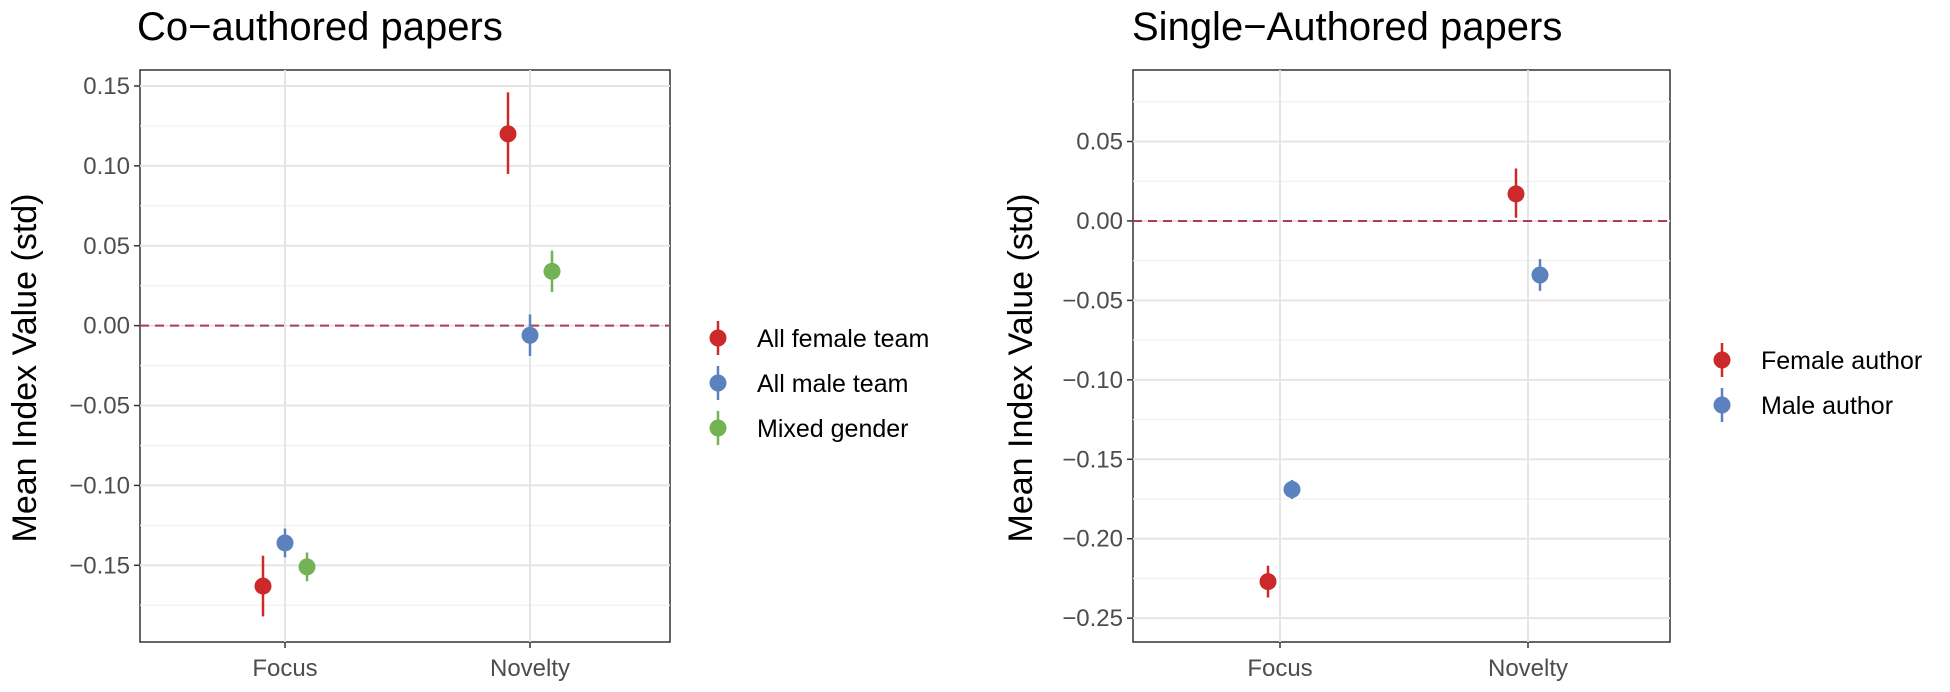 Image resolution: width=1950 pixels, height=692 pixels. I want to click on legend: Female author Male author, so click(1817, 382).